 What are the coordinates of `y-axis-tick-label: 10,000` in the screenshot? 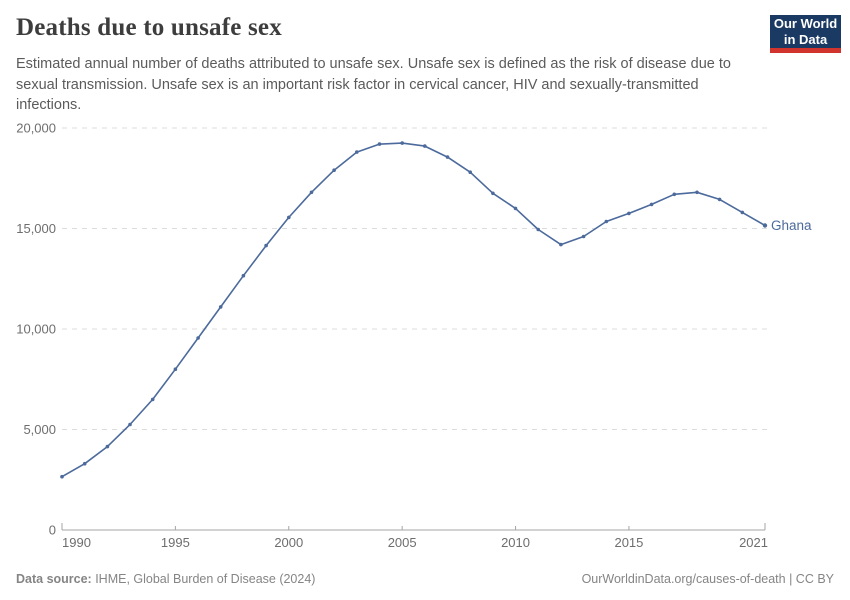 It's located at (36, 329).